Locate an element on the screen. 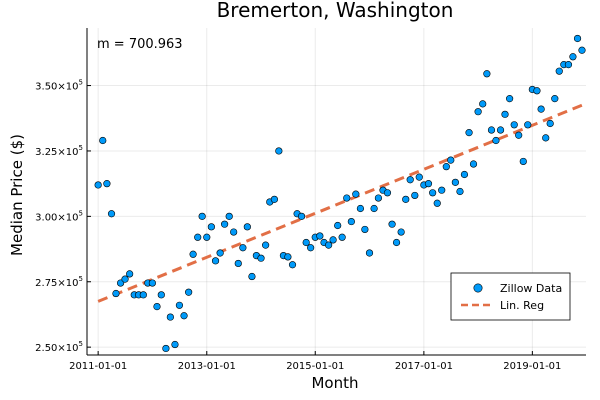 This screenshot has height=400, width=600. x-axis-label: Month is located at coordinates (334, 383).